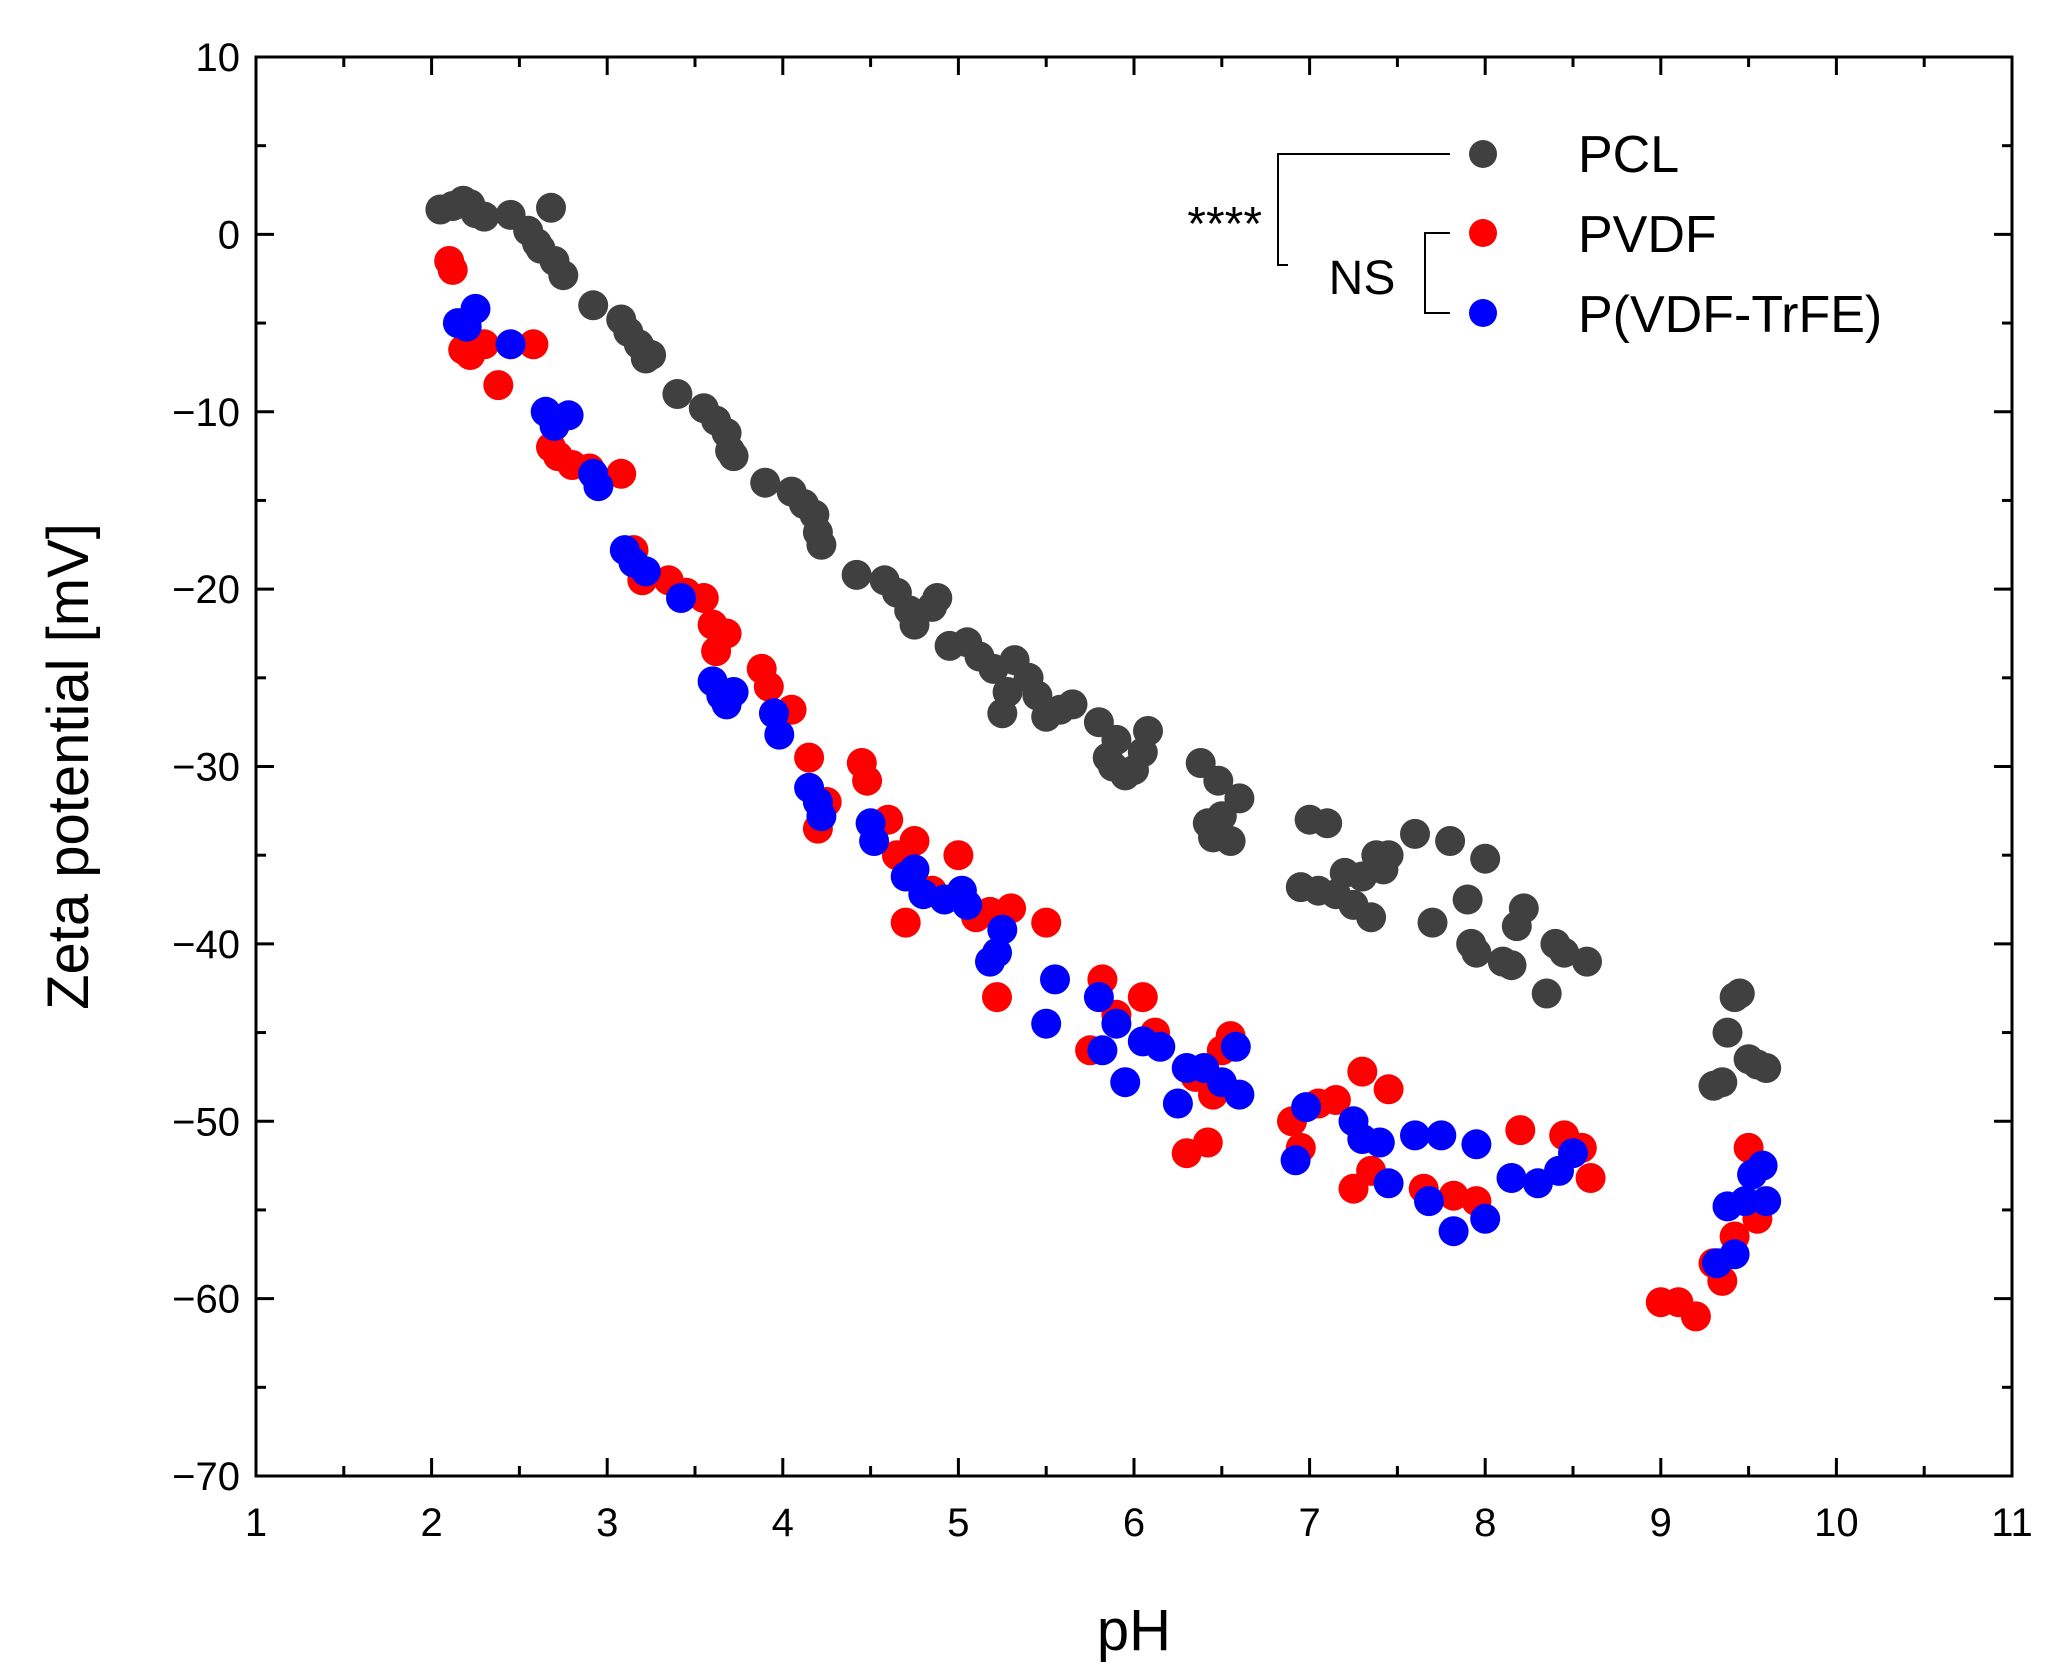 Image resolution: width=2061 pixels, height=1671 pixels. What do you see at coordinates (783, 1523) in the screenshot?
I see `x-tick-label: 4` at bounding box center [783, 1523].